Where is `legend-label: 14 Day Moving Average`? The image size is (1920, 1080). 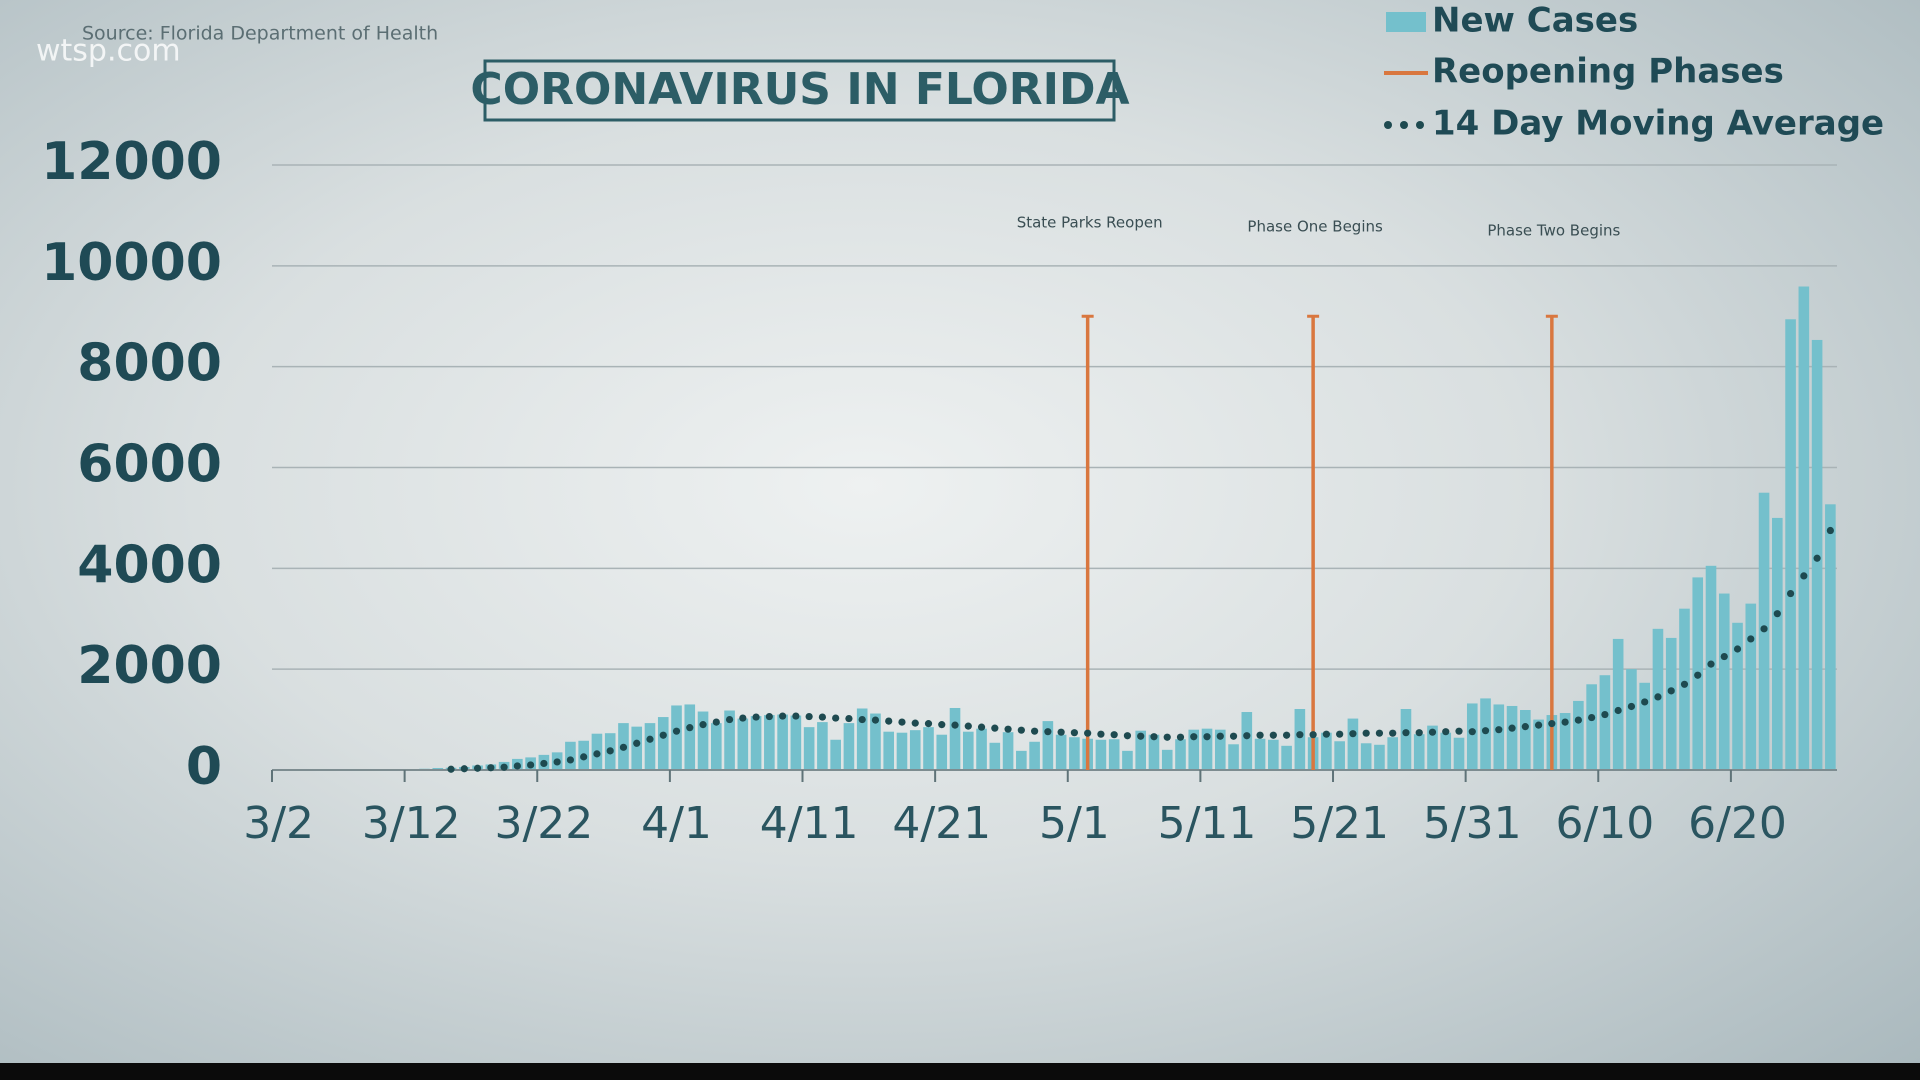 legend-label: 14 Day Moving Average is located at coordinates (1658, 124).